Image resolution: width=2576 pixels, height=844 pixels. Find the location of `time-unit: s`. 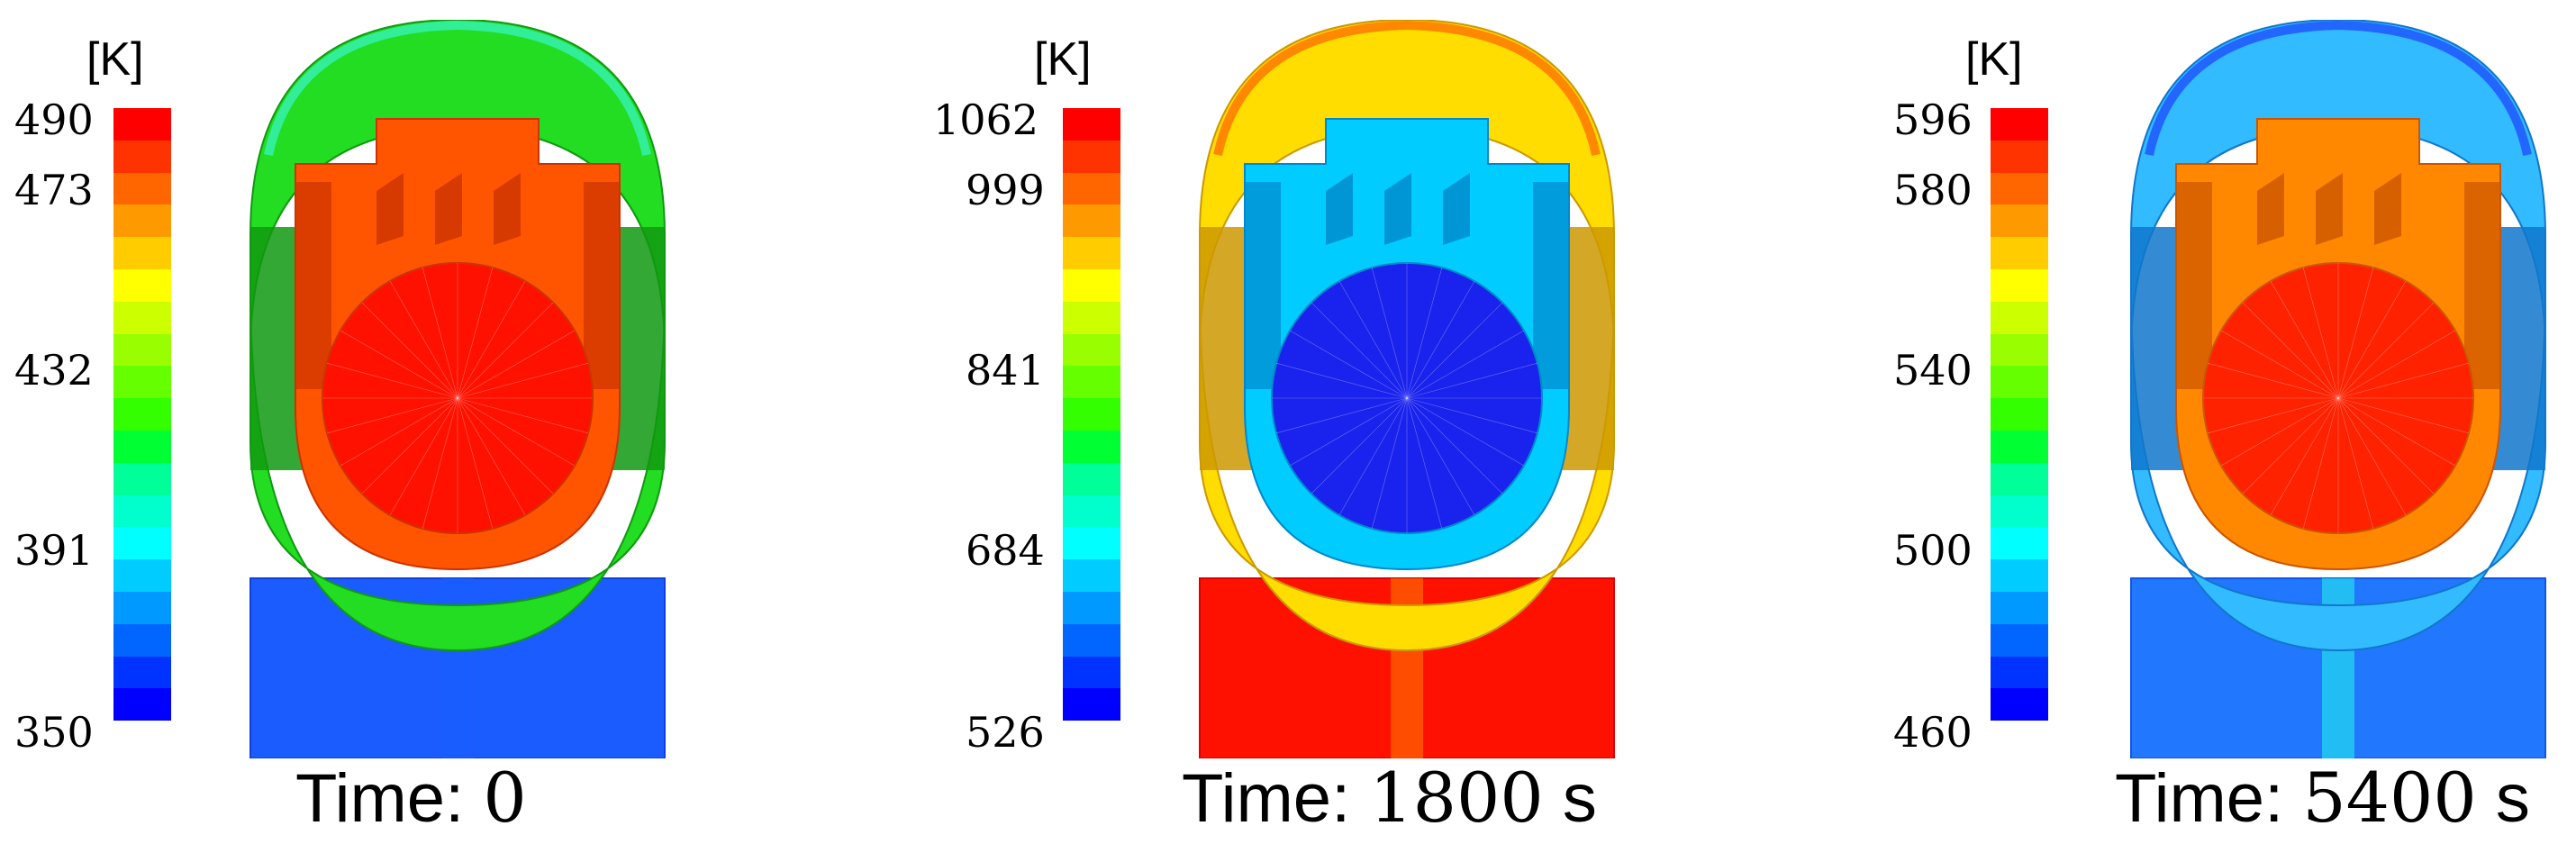

time-unit: s is located at coordinates (2512, 798).